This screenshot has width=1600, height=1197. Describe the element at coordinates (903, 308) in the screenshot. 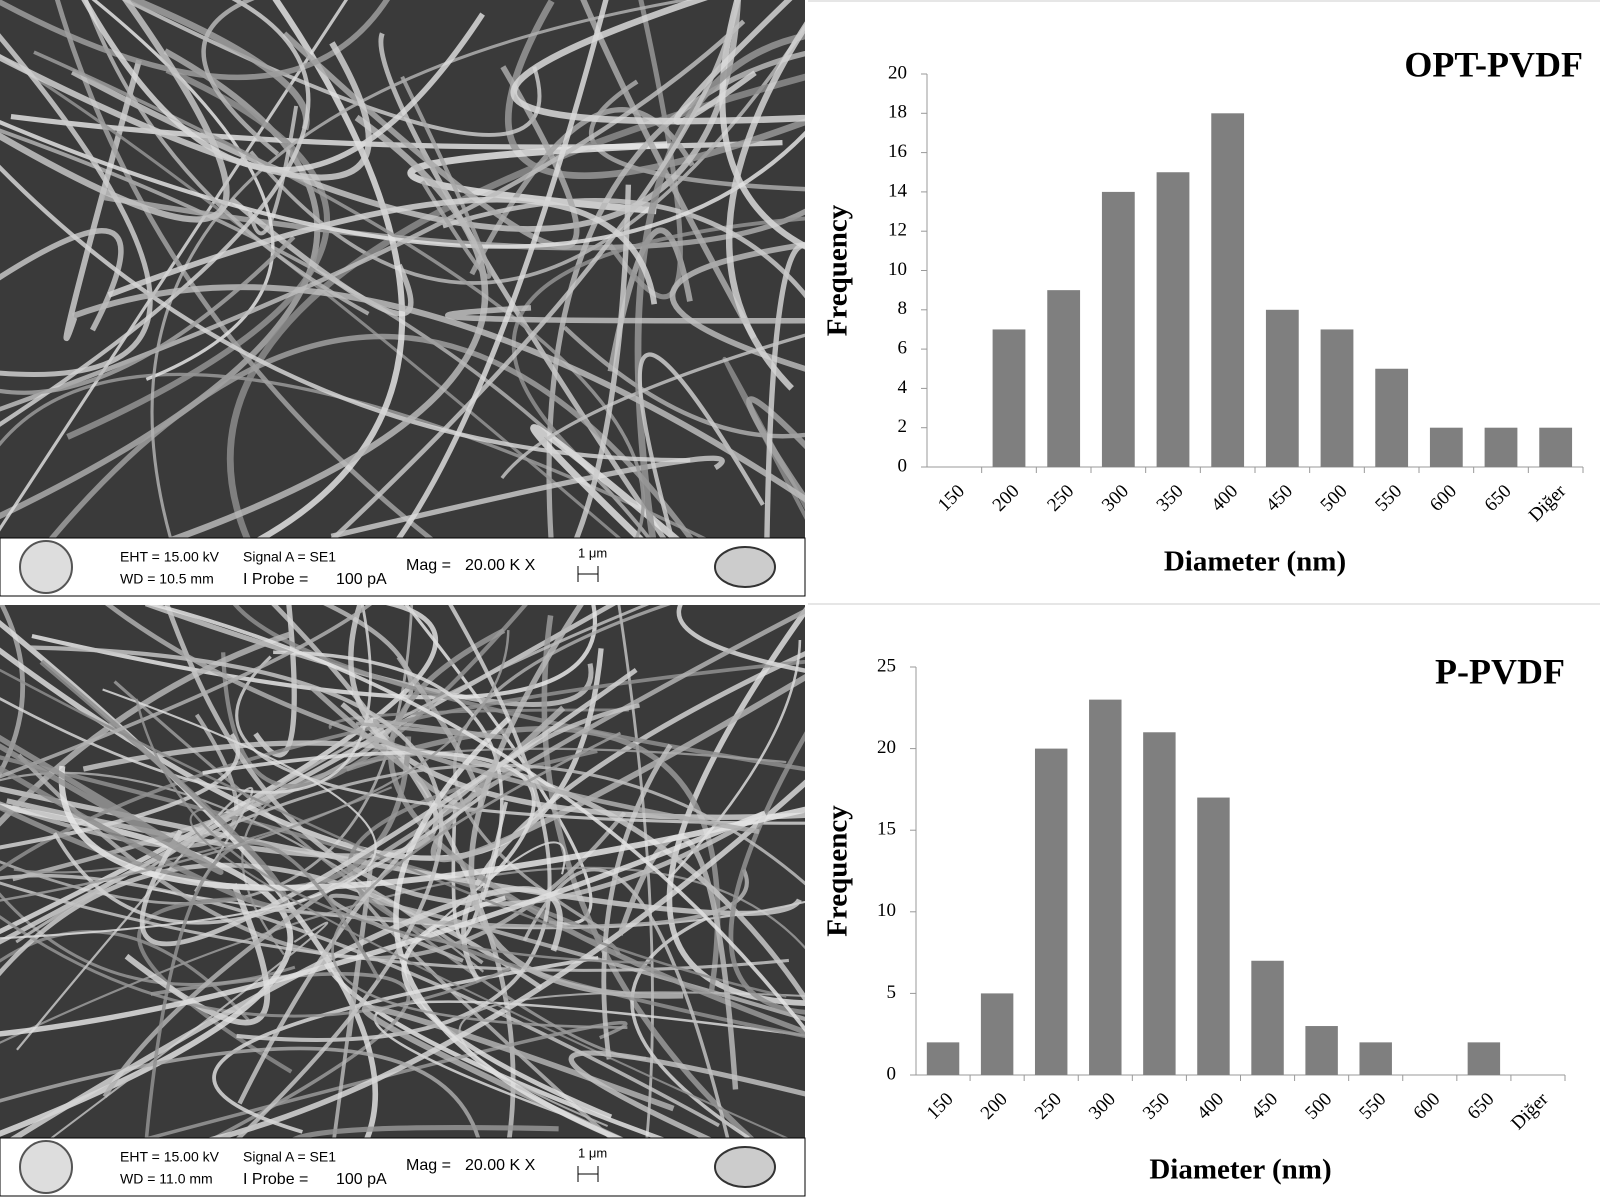

I see `y-tick-label: 8` at that location.